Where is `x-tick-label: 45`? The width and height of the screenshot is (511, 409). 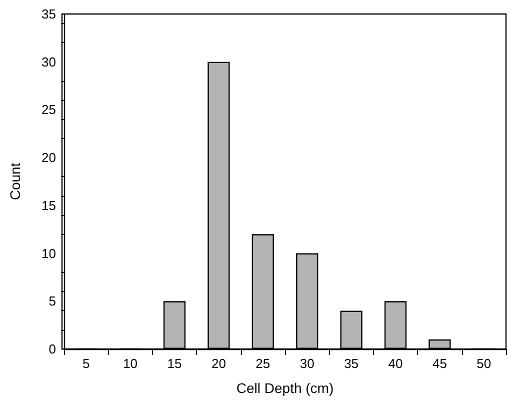
x-tick-label: 45 is located at coordinates (439, 363).